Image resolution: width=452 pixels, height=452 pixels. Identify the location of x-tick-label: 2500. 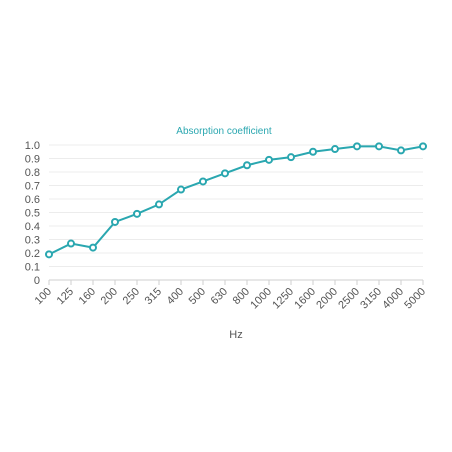
(349, 299).